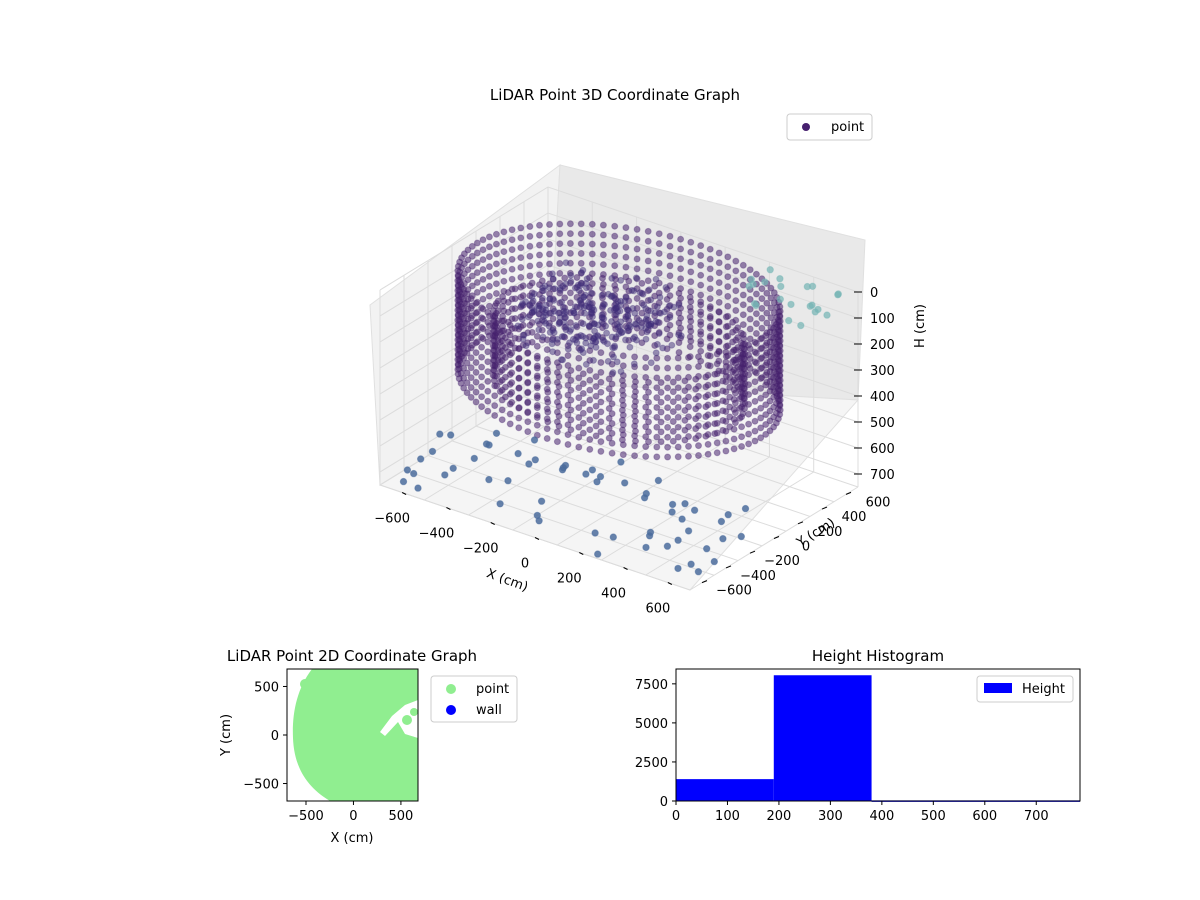 This screenshot has width=1200, height=900. I want to click on legend-wall-label: wall, so click(489, 710).